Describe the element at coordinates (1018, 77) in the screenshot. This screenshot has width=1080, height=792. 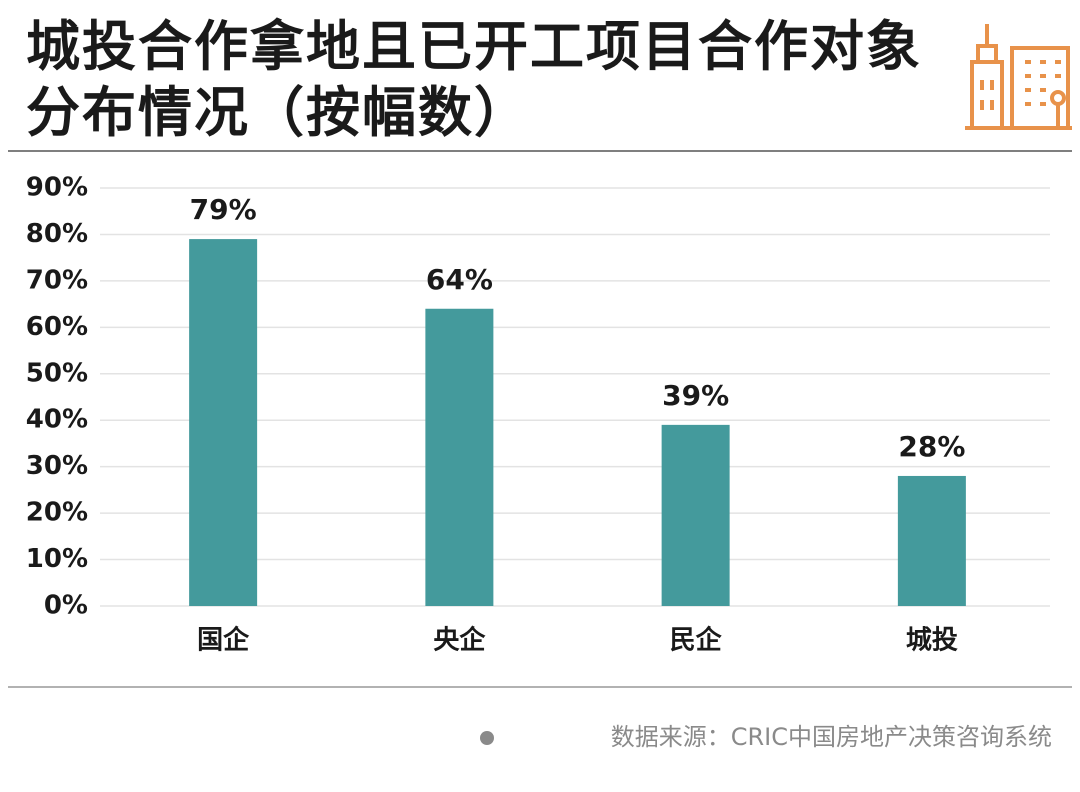
I see `building-icon` at that location.